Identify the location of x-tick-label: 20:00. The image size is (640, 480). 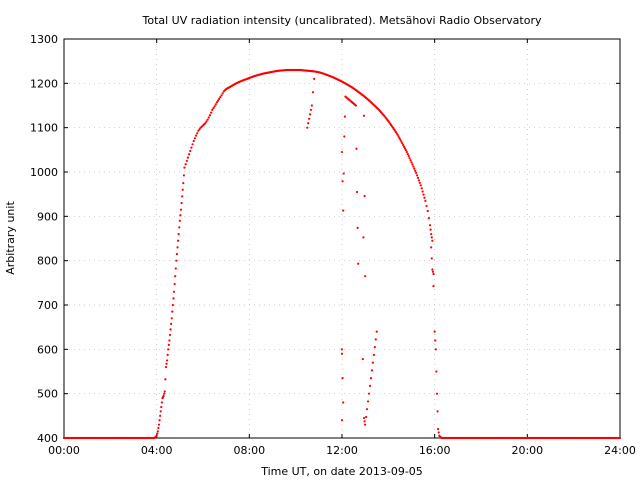
(527, 450).